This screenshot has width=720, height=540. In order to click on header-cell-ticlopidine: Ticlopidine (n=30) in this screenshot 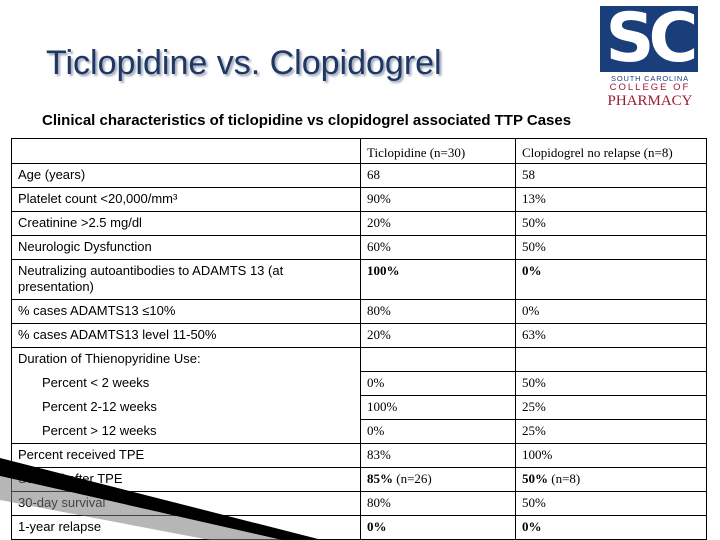, I will do `click(438, 151)`.